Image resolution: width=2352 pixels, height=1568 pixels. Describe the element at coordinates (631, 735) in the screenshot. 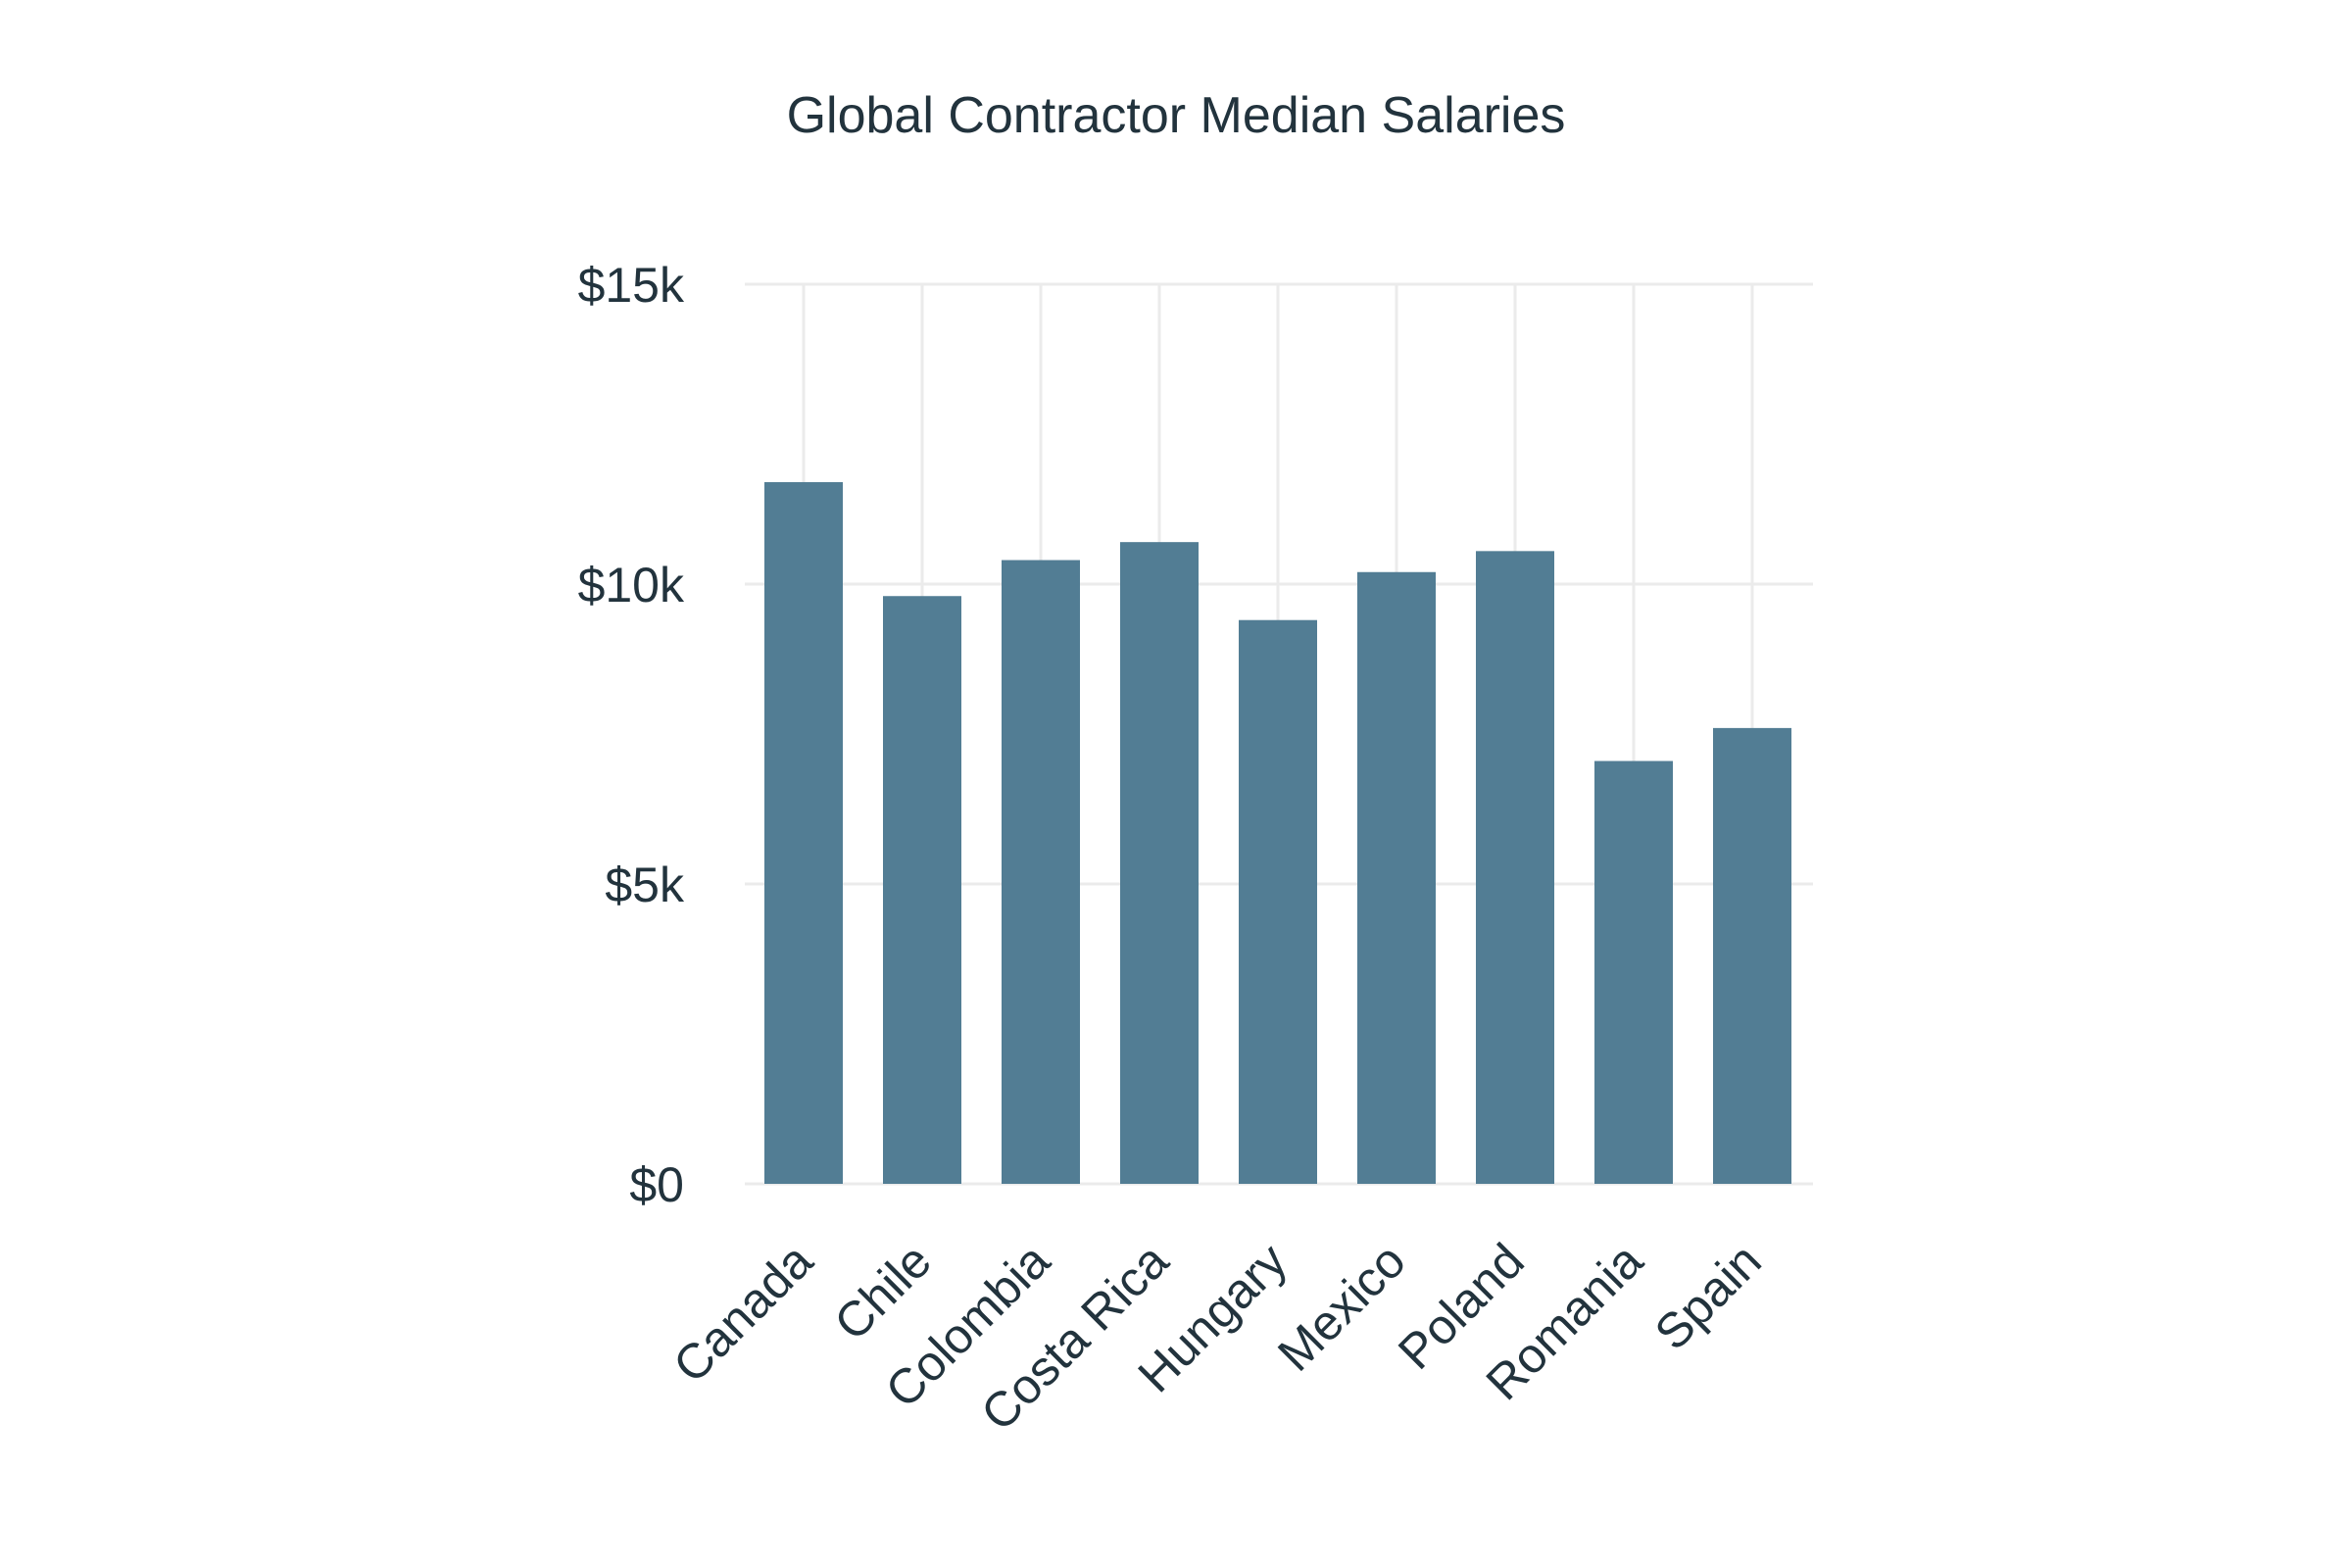

I see `y-axis-ticks: $0 $5k $10k $15k` at that location.